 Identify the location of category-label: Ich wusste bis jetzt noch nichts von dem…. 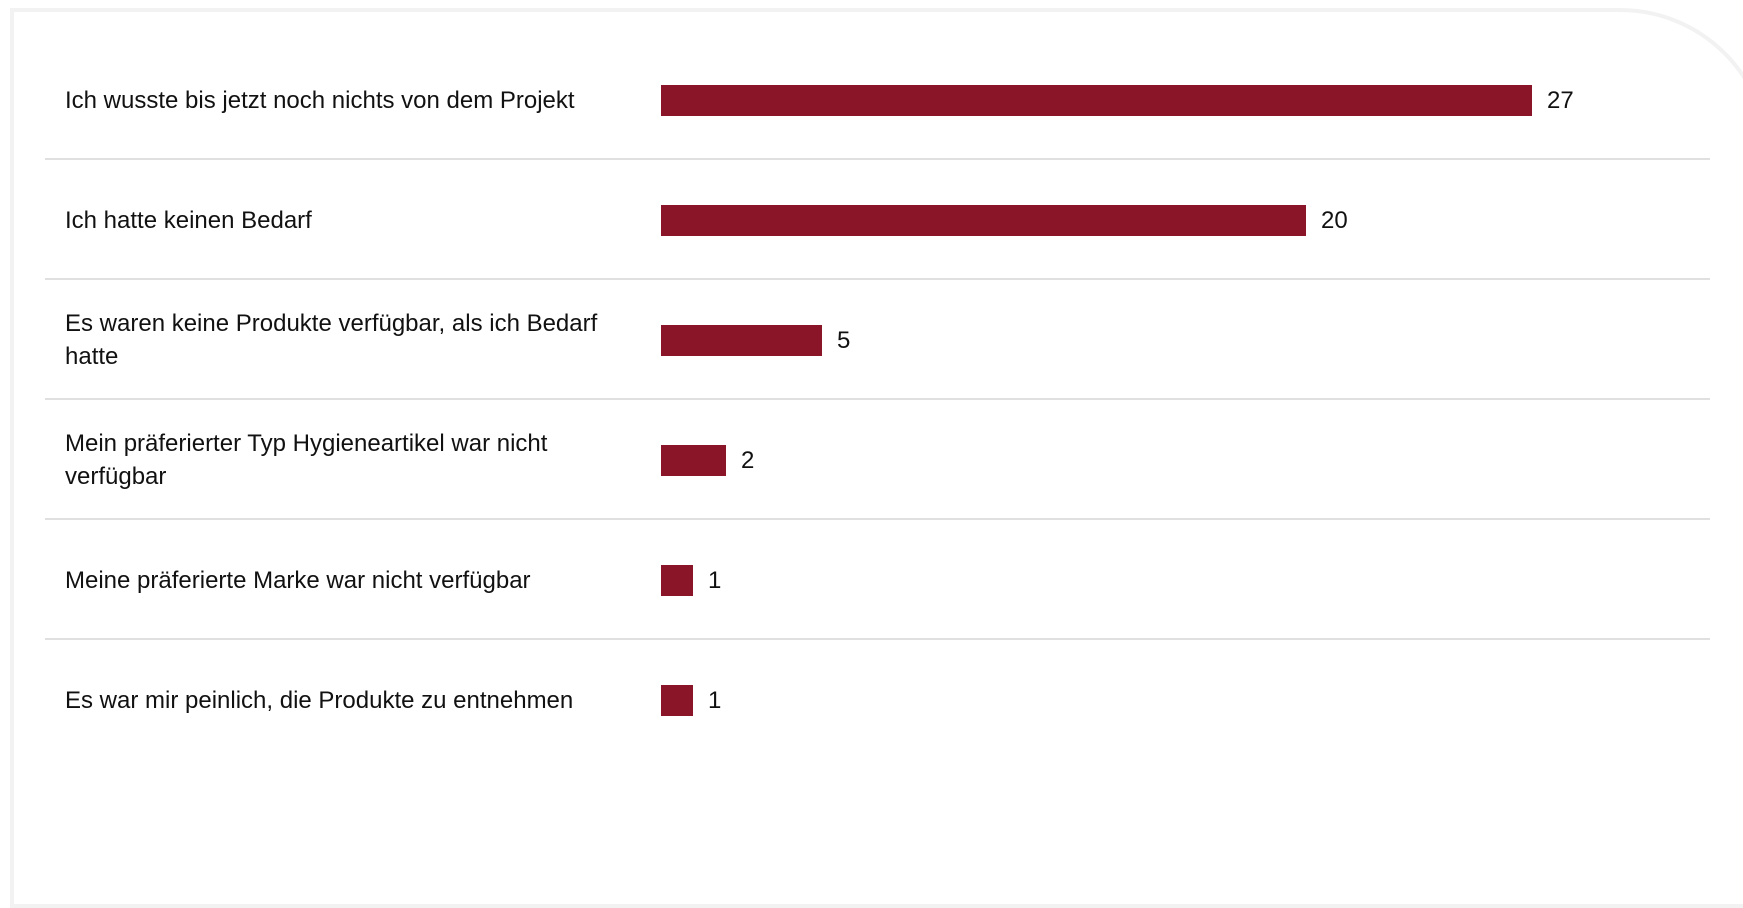
(320, 100).